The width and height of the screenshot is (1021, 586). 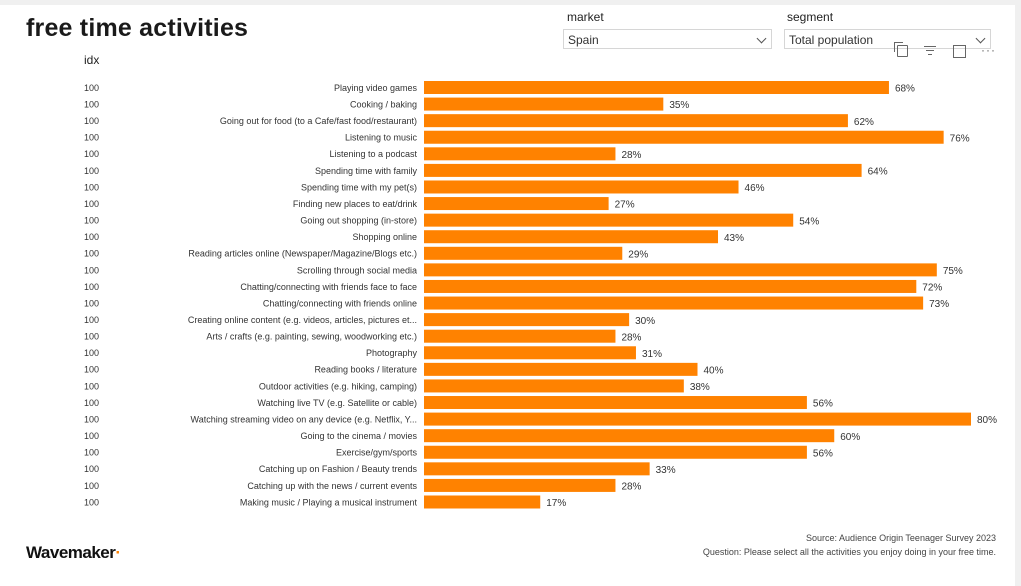 I want to click on data-label: 72%, so click(x=932, y=288).